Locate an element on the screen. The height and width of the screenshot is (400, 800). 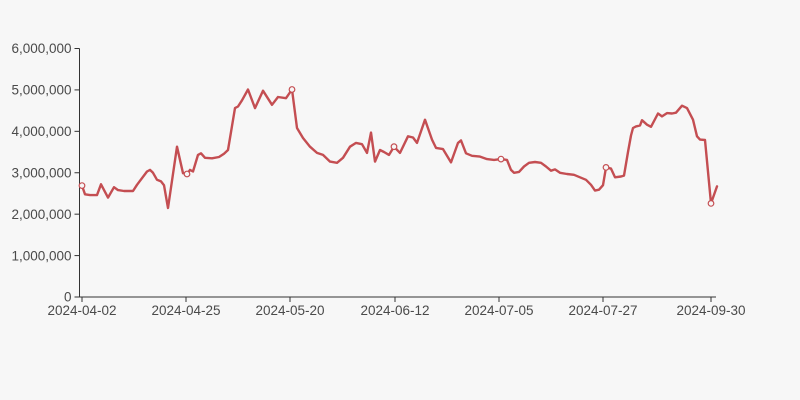
y-tick-label: 3,000,000 is located at coordinates (41, 172).